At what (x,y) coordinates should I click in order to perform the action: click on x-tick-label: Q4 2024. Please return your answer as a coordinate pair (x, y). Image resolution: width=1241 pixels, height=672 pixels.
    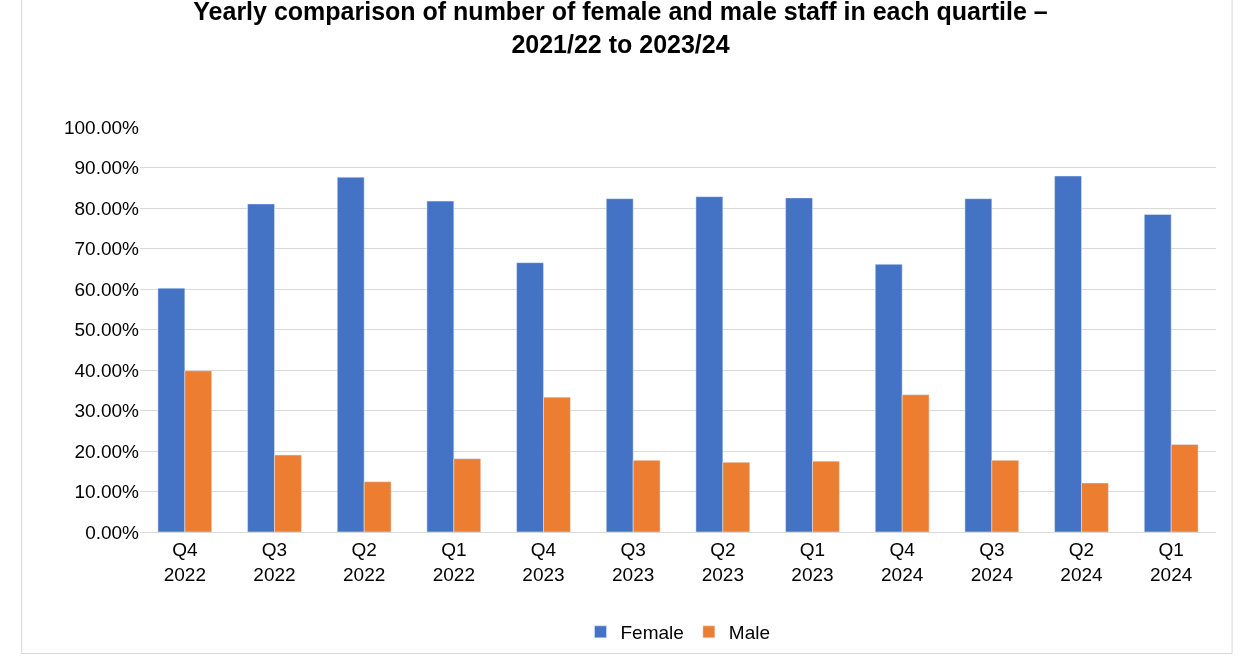
    Looking at the image, I should click on (902, 561).